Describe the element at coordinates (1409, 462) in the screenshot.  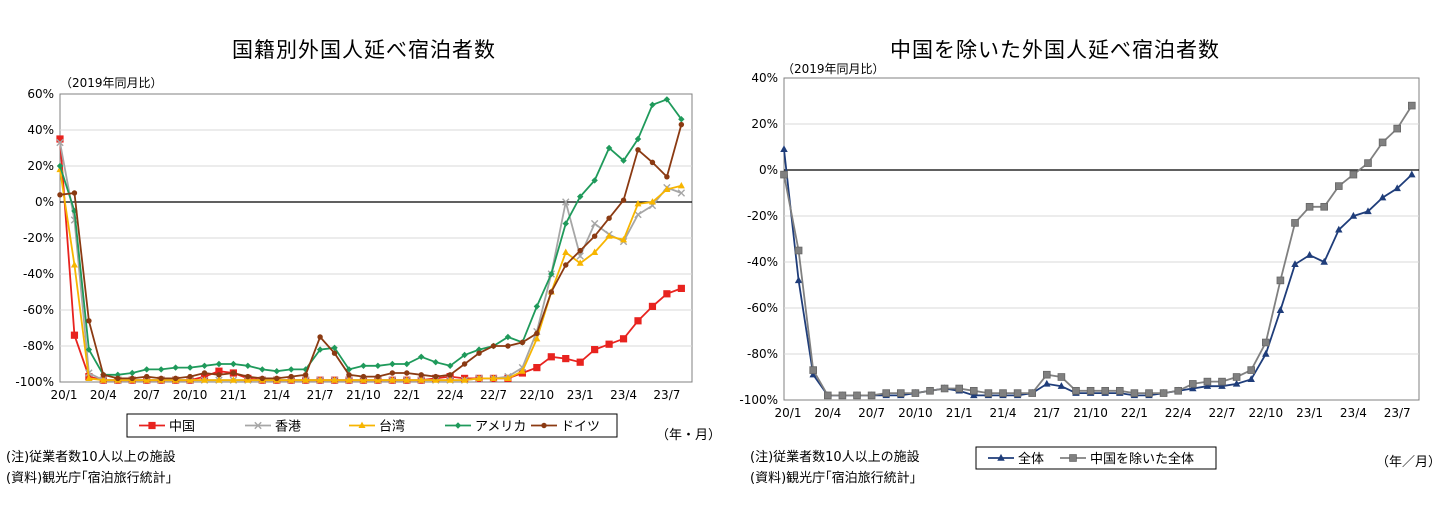
I see `right-x-unit: （年／月）` at that location.